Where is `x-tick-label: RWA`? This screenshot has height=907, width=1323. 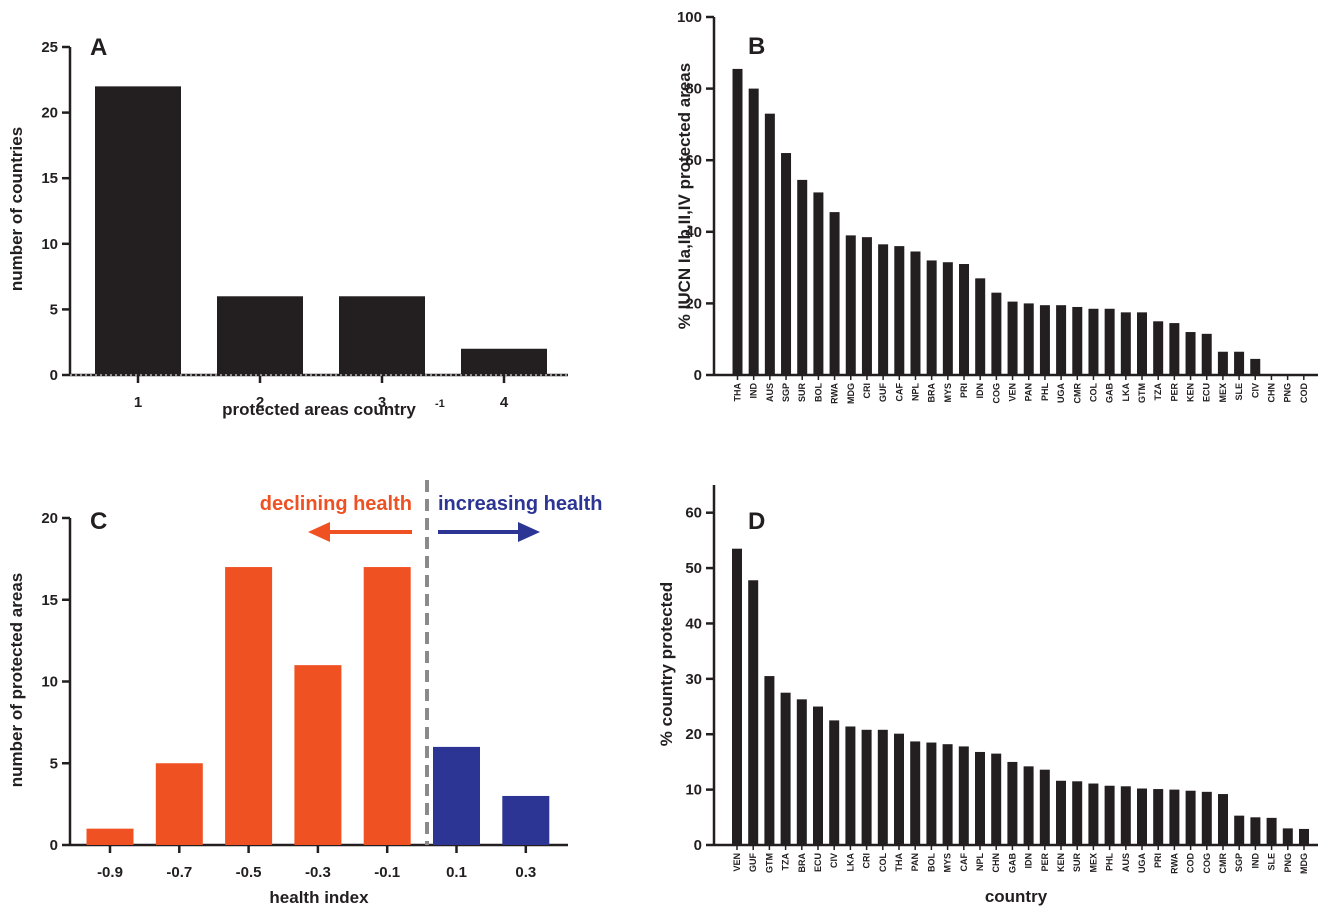
x-tick-label: RWA is located at coordinates (1174, 863).